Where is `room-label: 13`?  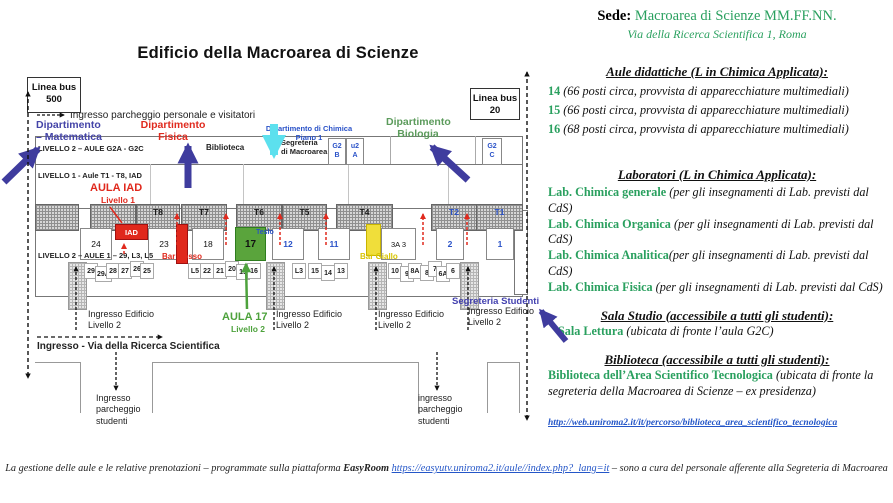 room-label: 13 is located at coordinates (341, 271).